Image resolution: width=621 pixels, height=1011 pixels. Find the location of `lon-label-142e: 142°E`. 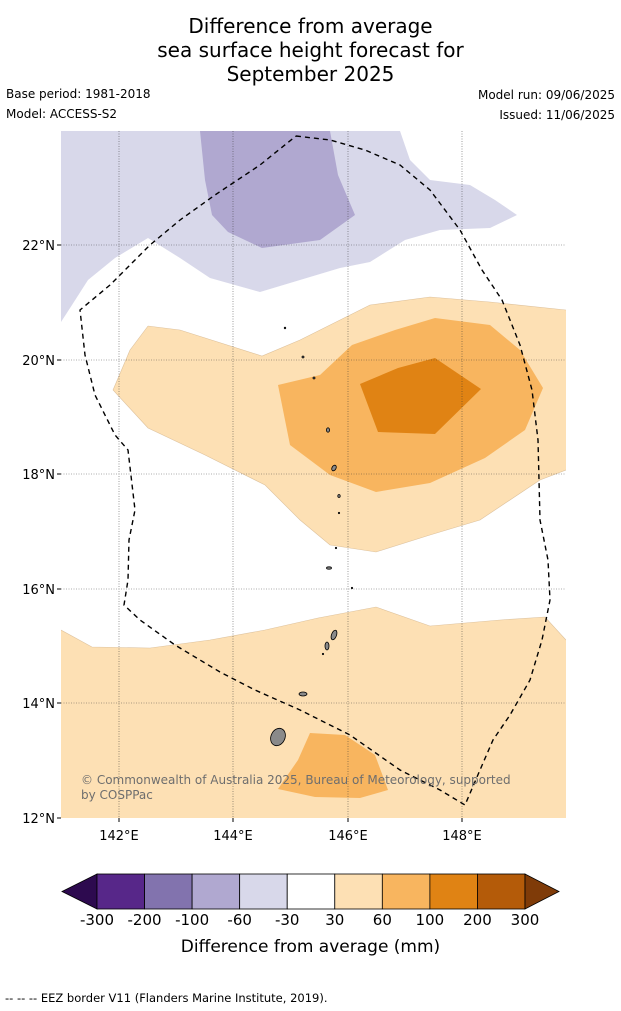

lon-label-142e: 142°E is located at coordinates (119, 836).